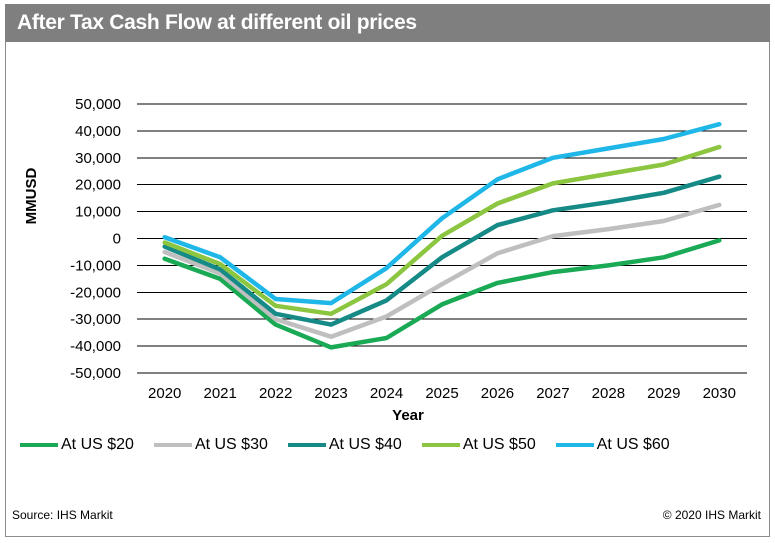  I want to click on x-tick-label: 2029, so click(663, 393).